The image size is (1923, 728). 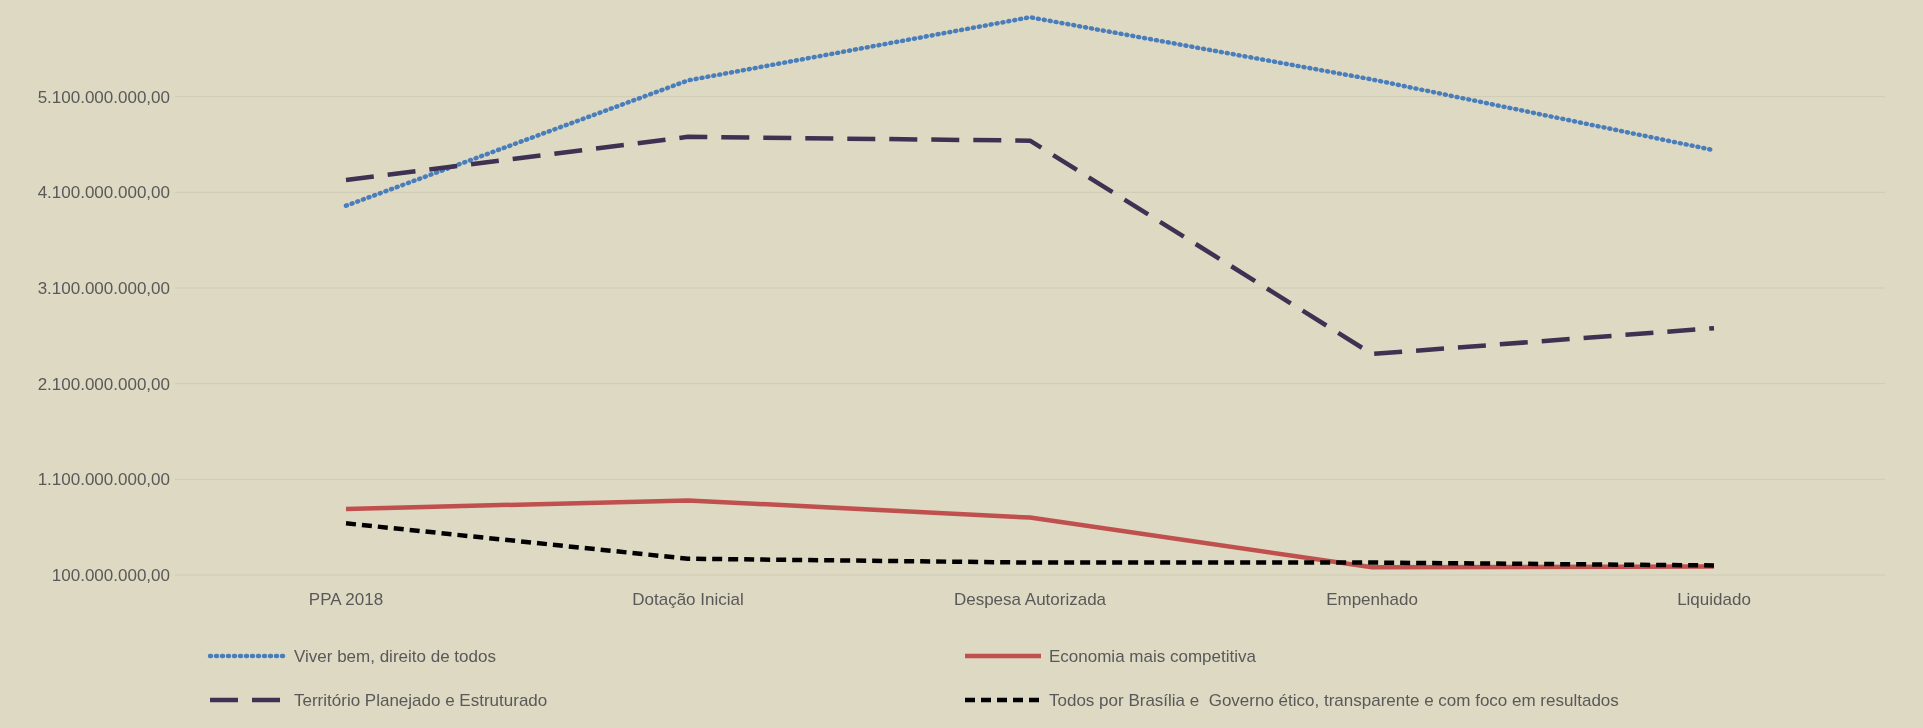 What do you see at coordinates (110, 575) in the screenshot?
I see `y-tick-label: 100.000.000,00` at bounding box center [110, 575].